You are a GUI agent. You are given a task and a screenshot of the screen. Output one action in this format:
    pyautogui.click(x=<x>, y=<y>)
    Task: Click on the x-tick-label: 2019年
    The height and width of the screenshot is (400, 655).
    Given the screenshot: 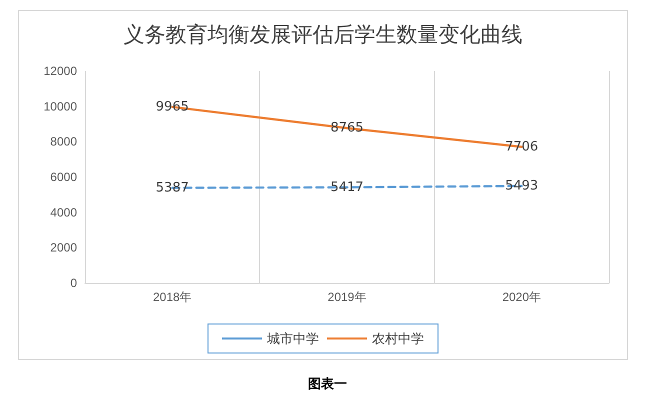 What is the action you would take?
    pyautogui.click(x=347, y=297)
    